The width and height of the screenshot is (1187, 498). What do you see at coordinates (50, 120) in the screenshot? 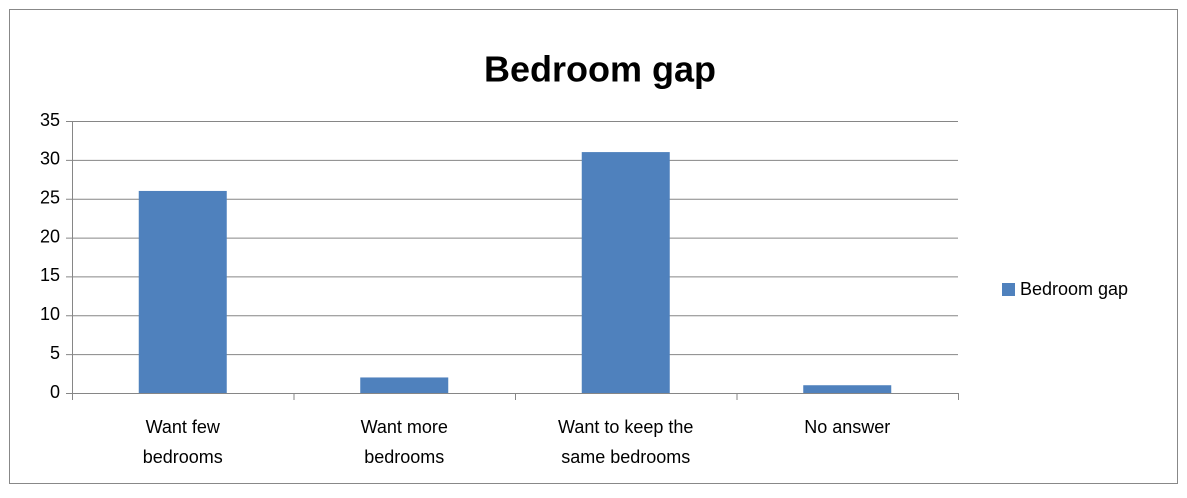
I see `y-tick-label: 35` at bounding box center [50, 120].